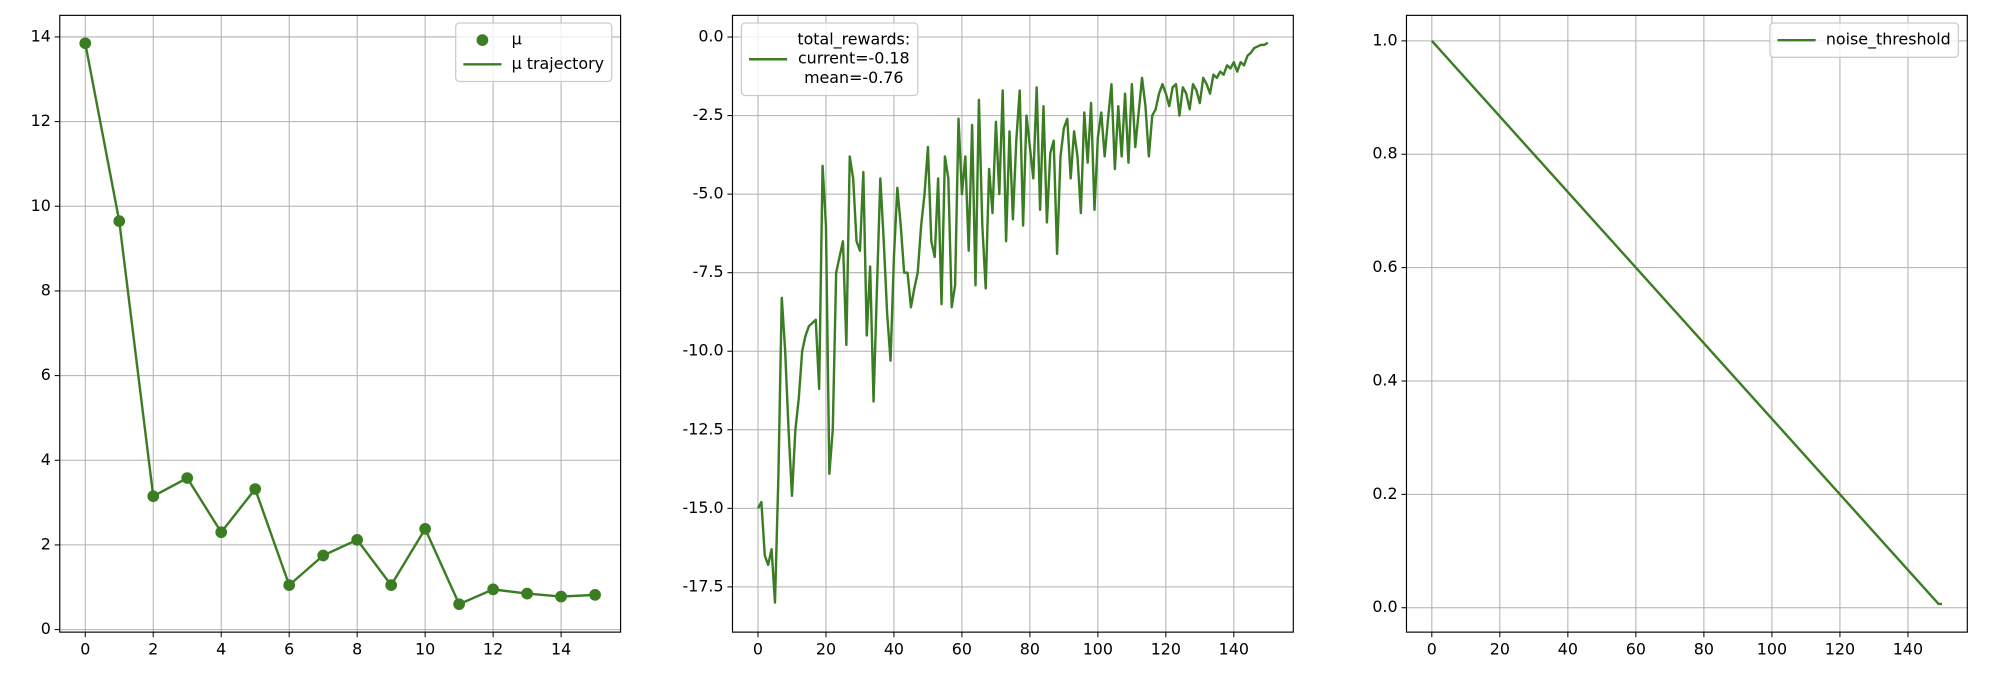  I want to click on legend: noise_threshold, so click(1864, 40).